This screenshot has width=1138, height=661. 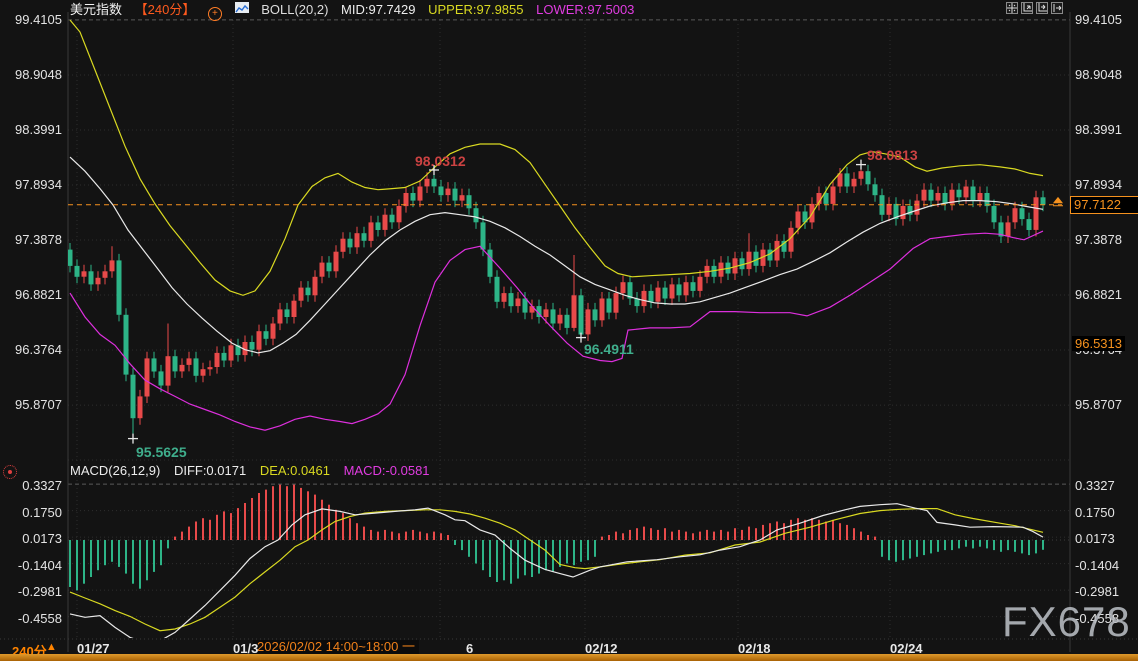 What do you see at coordinates (96, 9) in the screenshot?
I see `instrument-name: 美元指数` at bounding box center [96, 9].